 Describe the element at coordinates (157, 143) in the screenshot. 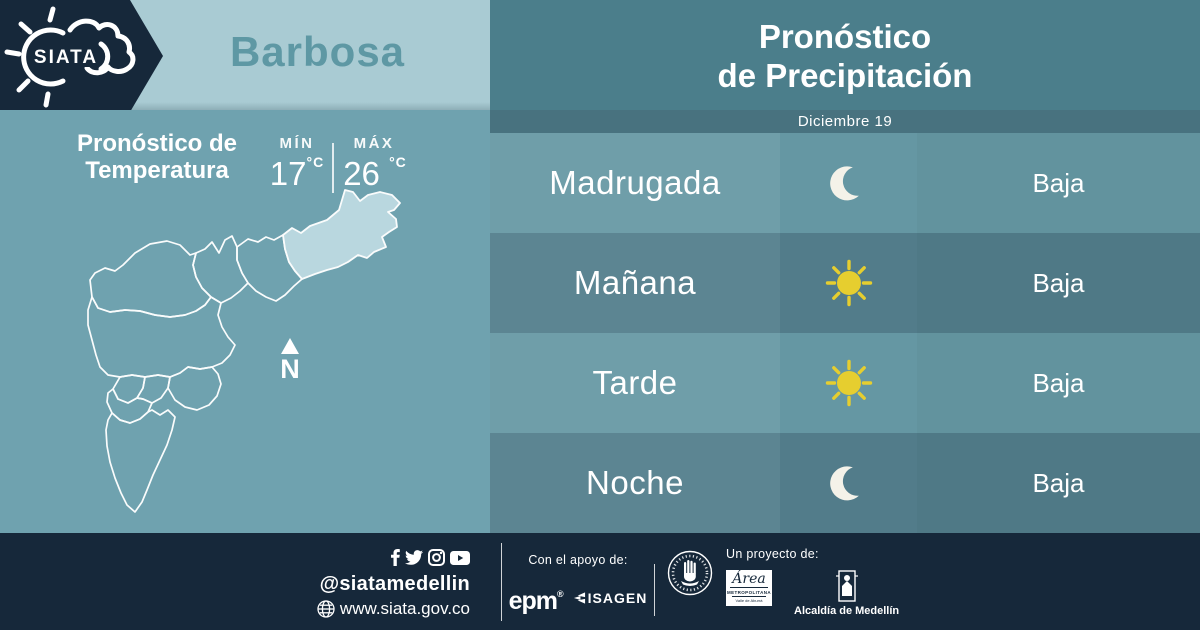

I see `temperature-title-line1: Pronóstico de` at that location.